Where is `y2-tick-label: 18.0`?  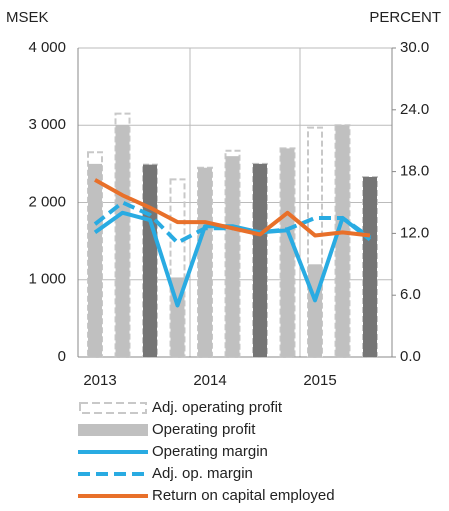 y2-tick-label: 18.0 is located at coordinates (414, 171).